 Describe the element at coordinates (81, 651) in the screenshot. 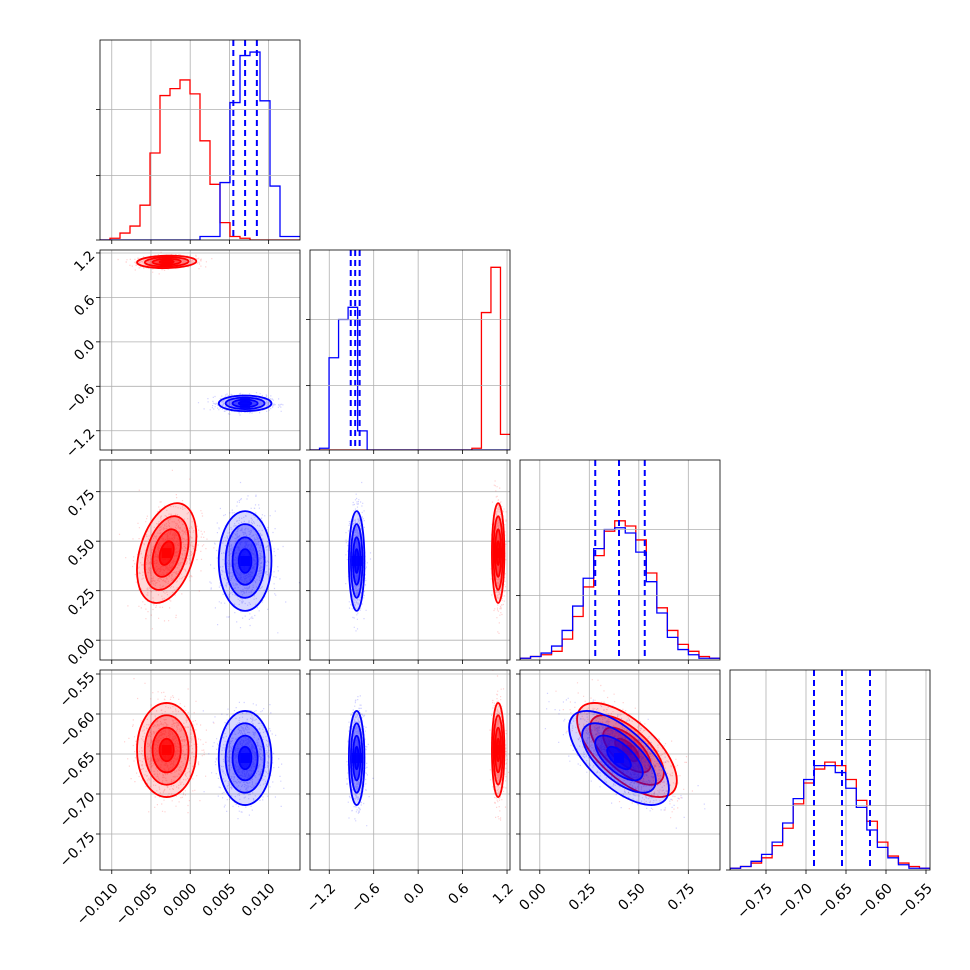

I see `y-tick-label: 0.00` at that location.